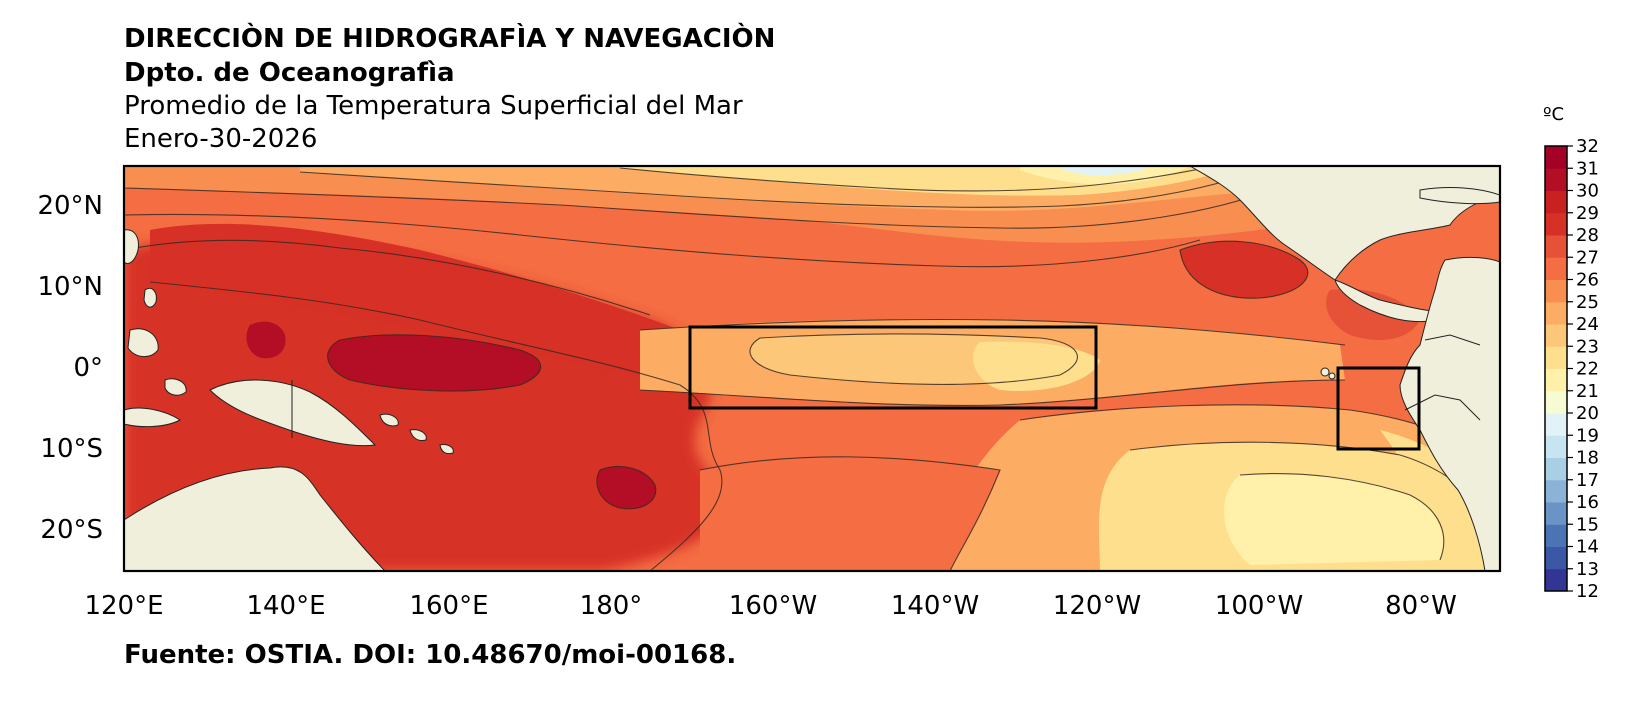 The height and width of the screenshot is (703, 1651). Describe the element at coordinates (893, 367) in the screenshot. I see `nino34-box` at that location.